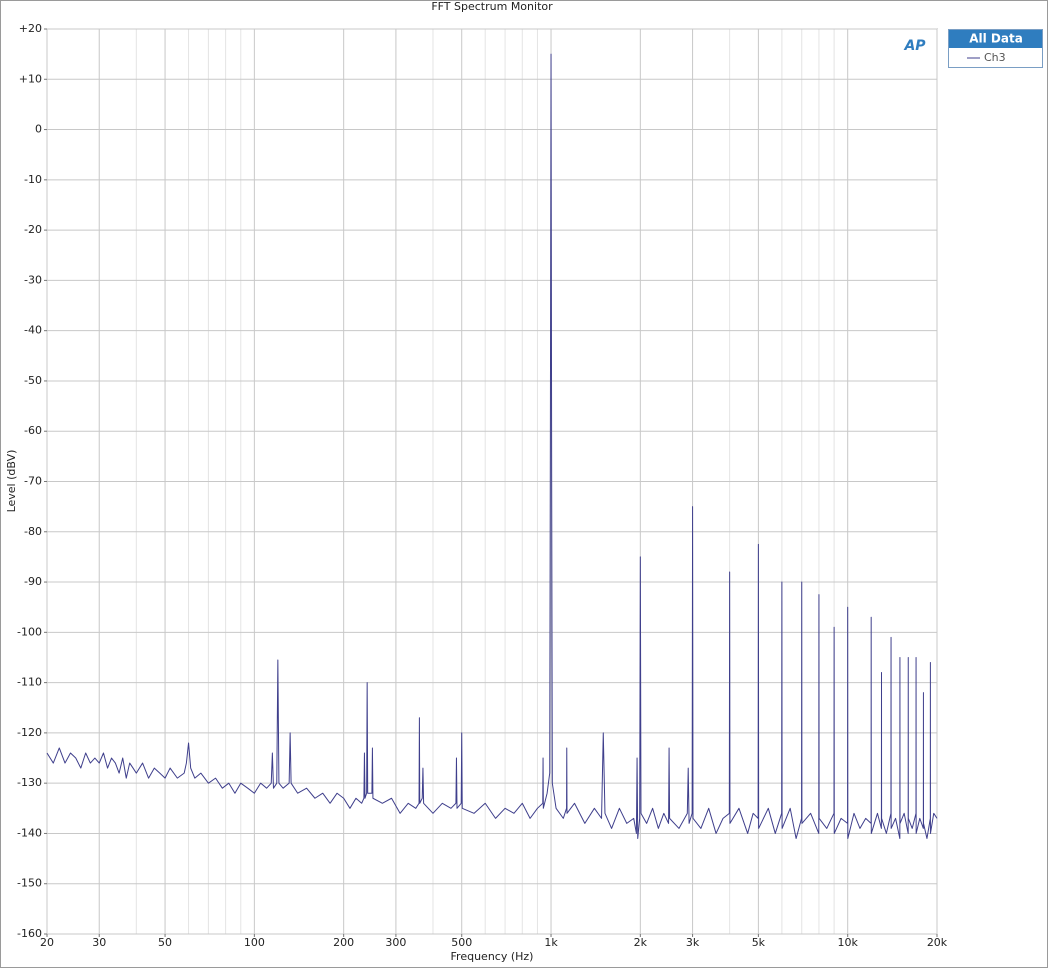  I want to click on x-tick-label: 200, so click(343, 942).